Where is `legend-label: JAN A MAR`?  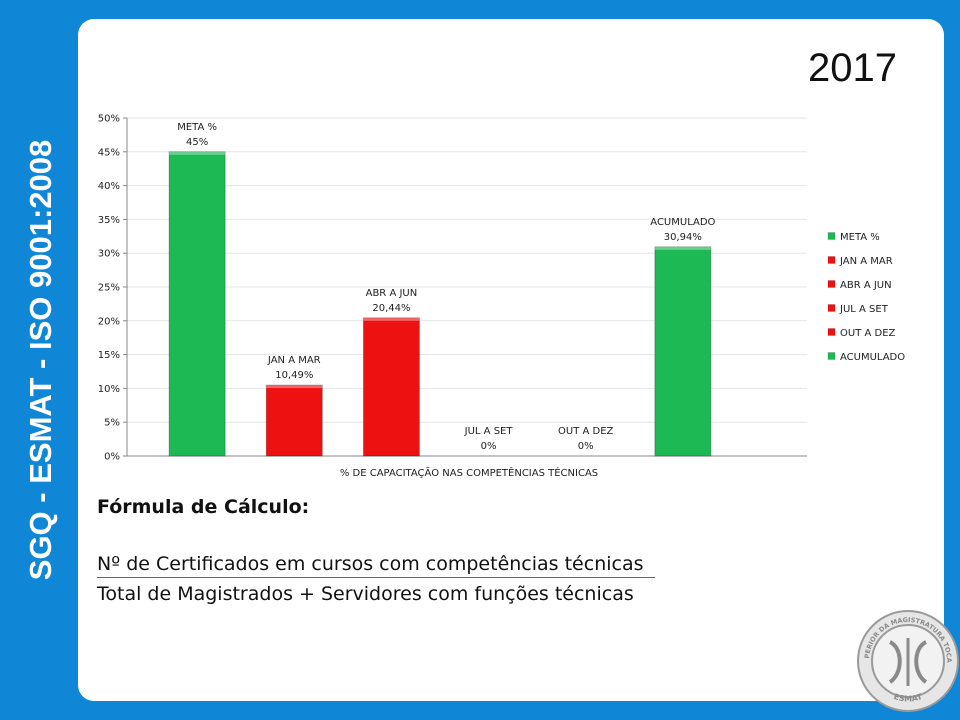 legend-label: JAN A MAR is located at coordinates (866, 261).